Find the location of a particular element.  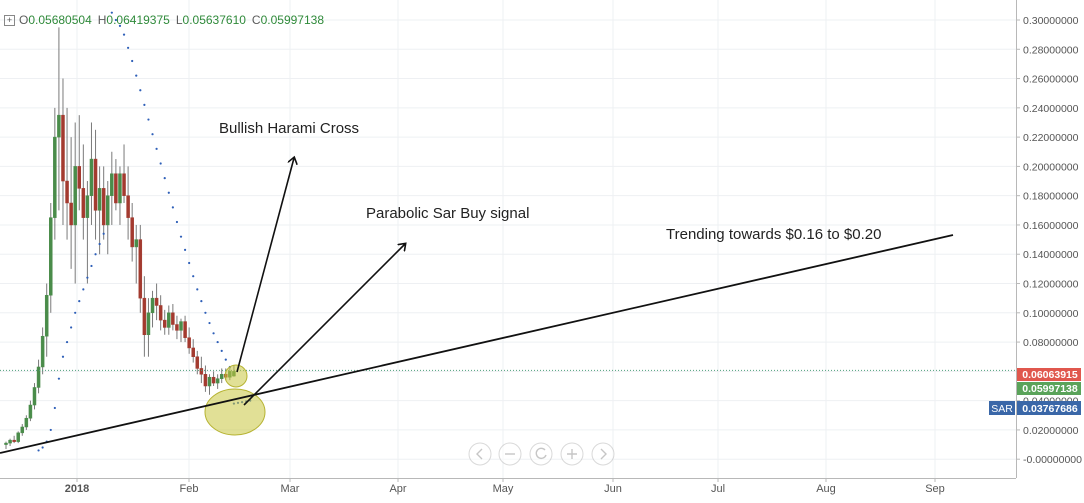

time-tick-label: May is located at coordinates (503, 489).